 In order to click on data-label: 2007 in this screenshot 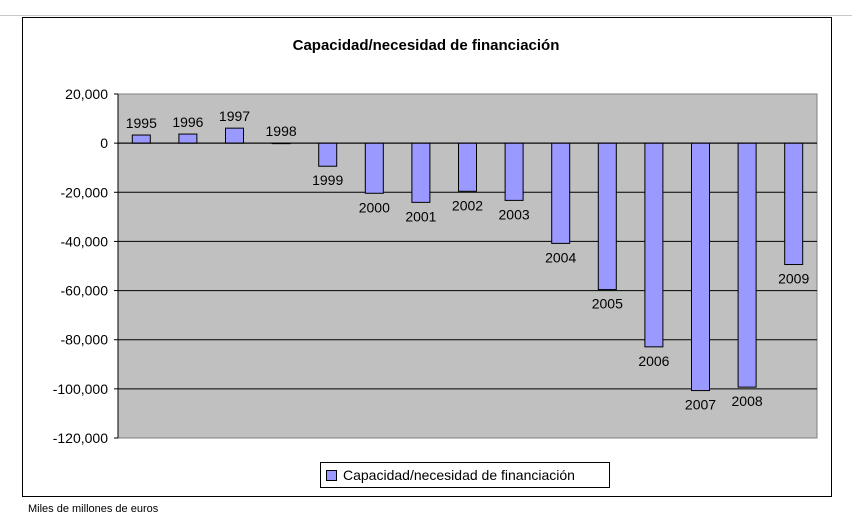, I will do `click(700, 405)`.